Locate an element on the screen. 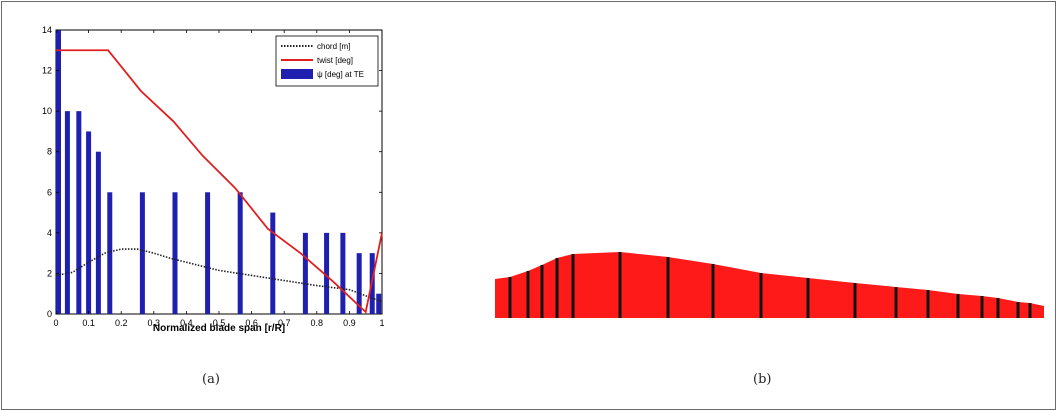 The height and width of the screenshot is (411, 1057). legend: chord [m] twist [deg] ψ [deg] at TE is located at coordinates (327, 61).